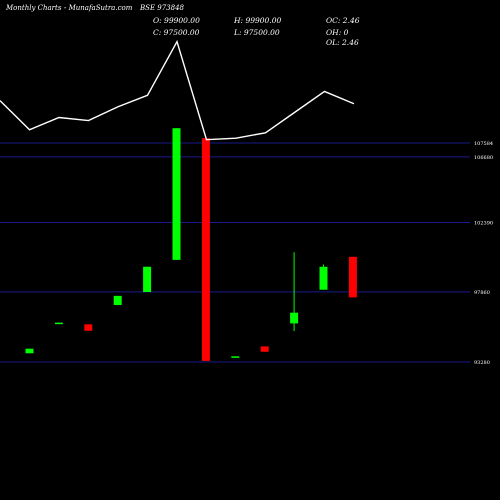 This screenshot has height=500, width=500. Describe the element at coordinates (176, 20) in the screenshot. I see `open-value: O: 99900.00` at that location.